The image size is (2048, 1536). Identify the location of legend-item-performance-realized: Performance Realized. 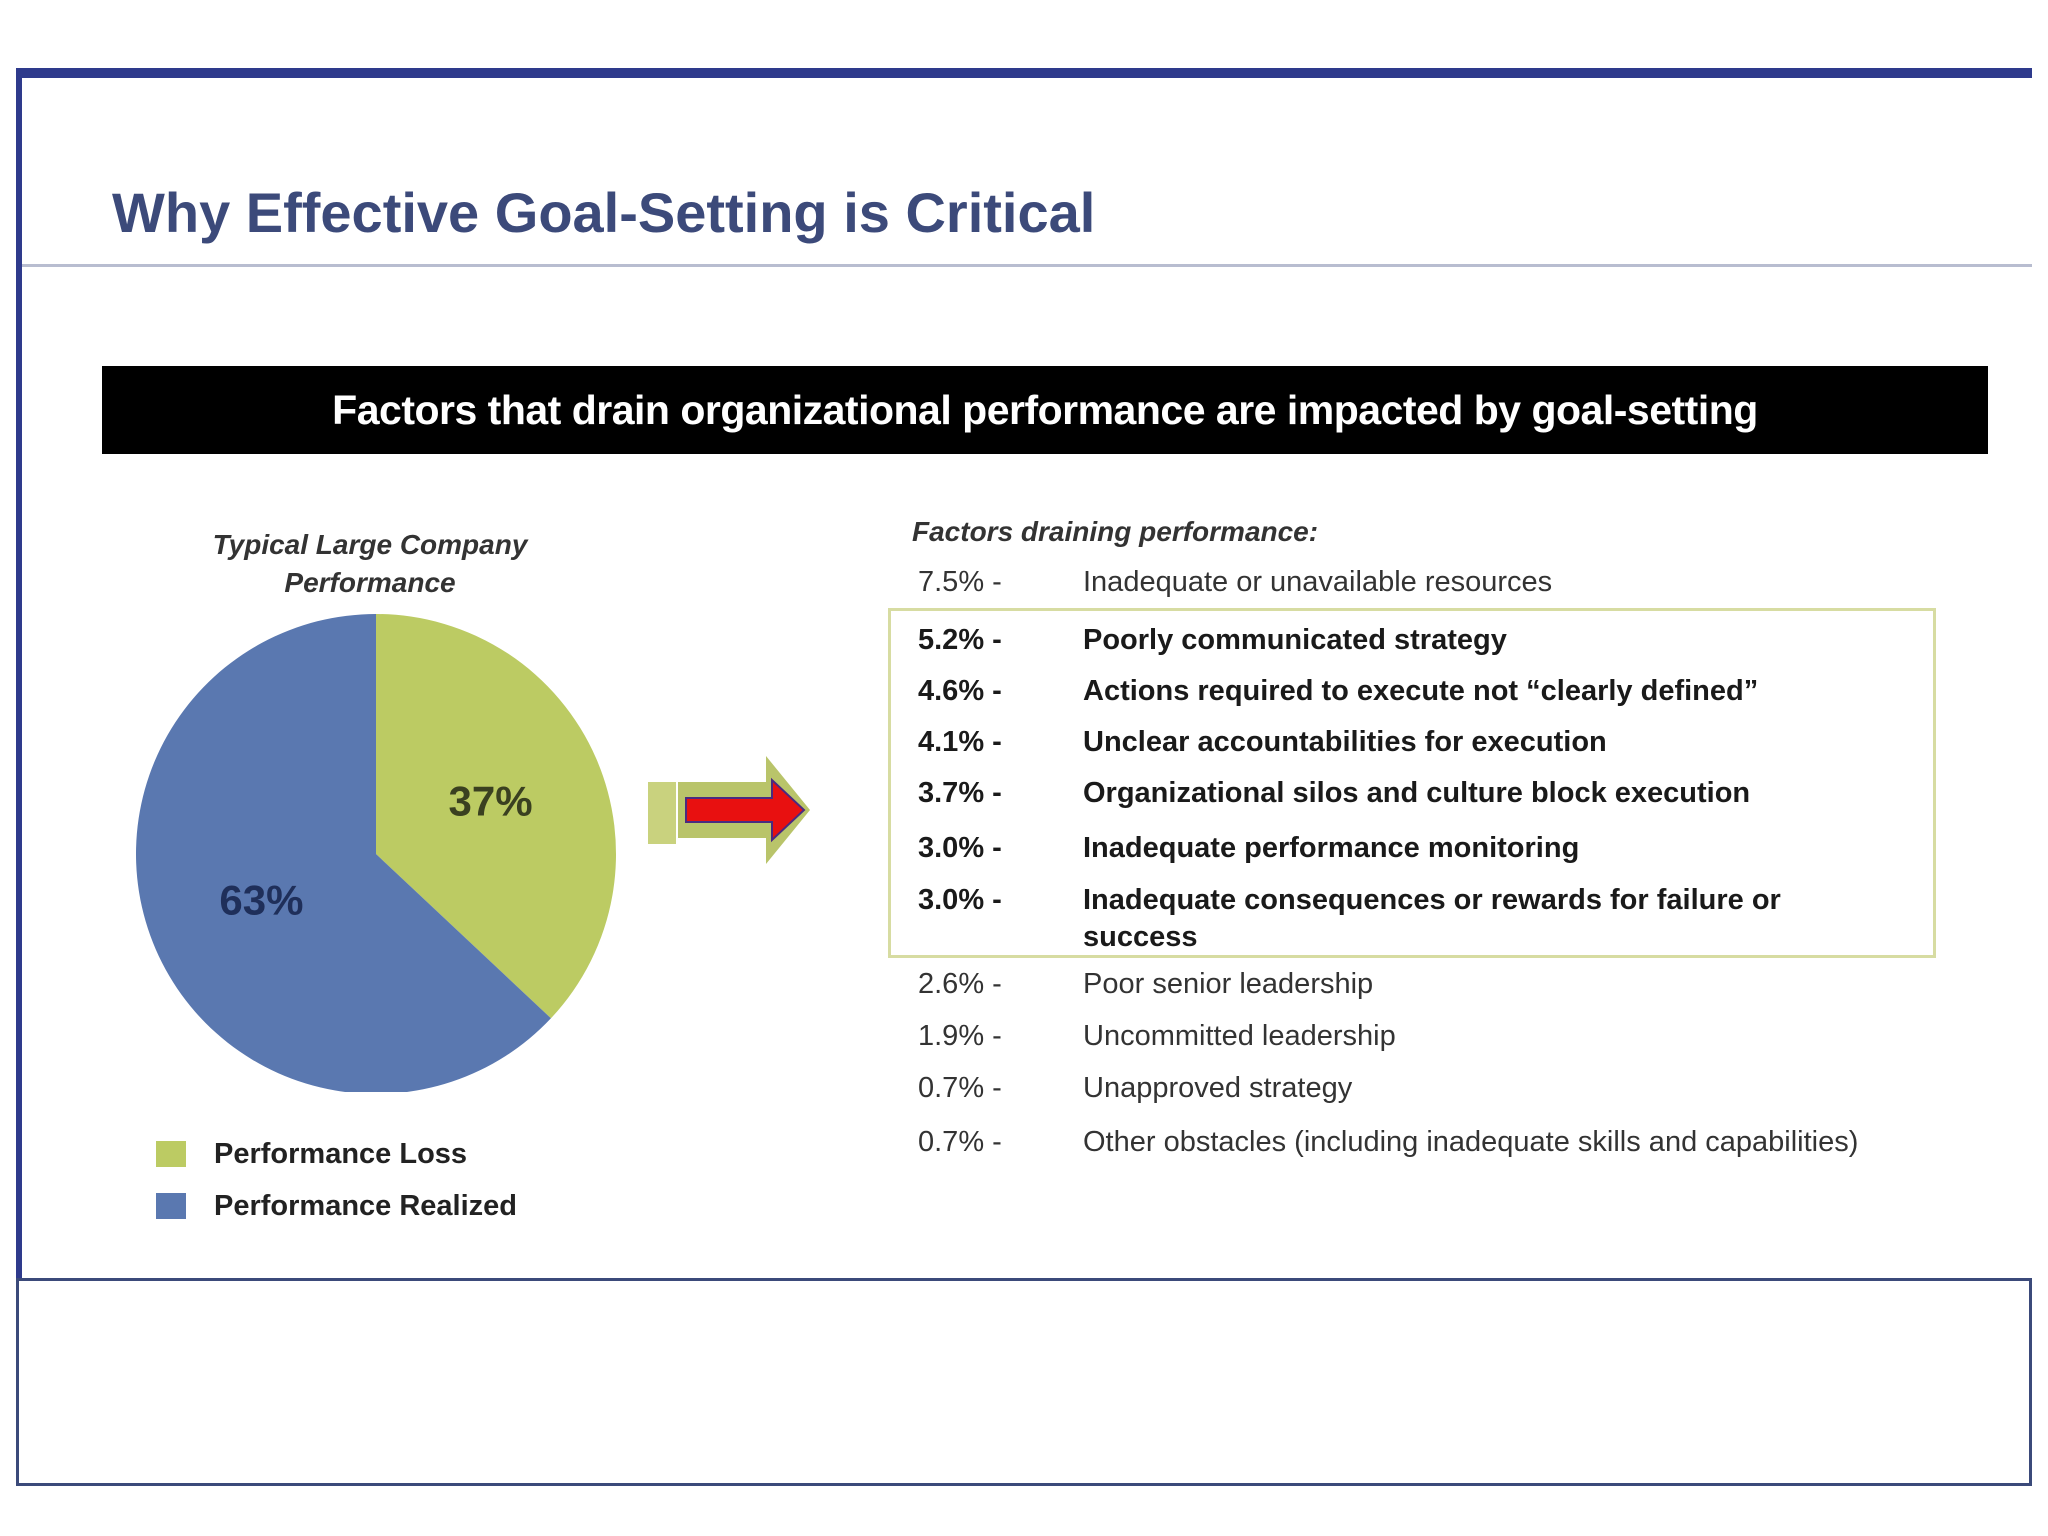
(336, 1206).